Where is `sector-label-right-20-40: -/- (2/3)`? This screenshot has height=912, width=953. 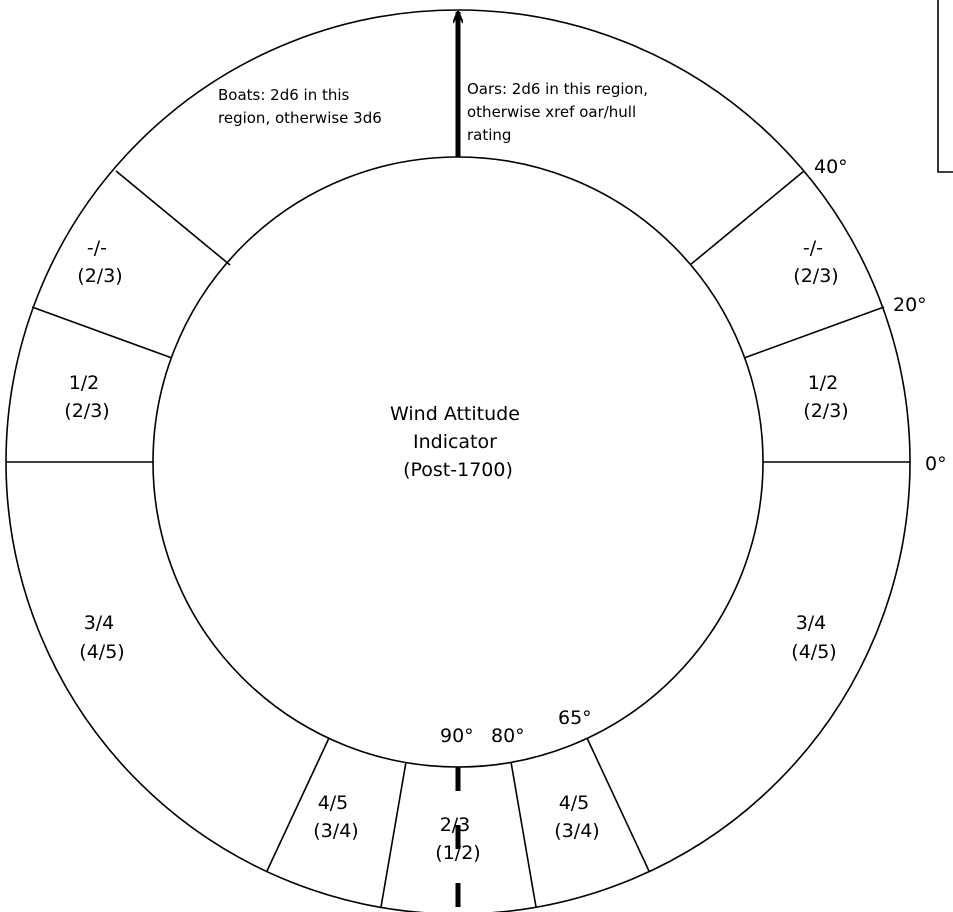 sector-label-right-20-40: -/- (2/3) is located at coordinates (815, 262).